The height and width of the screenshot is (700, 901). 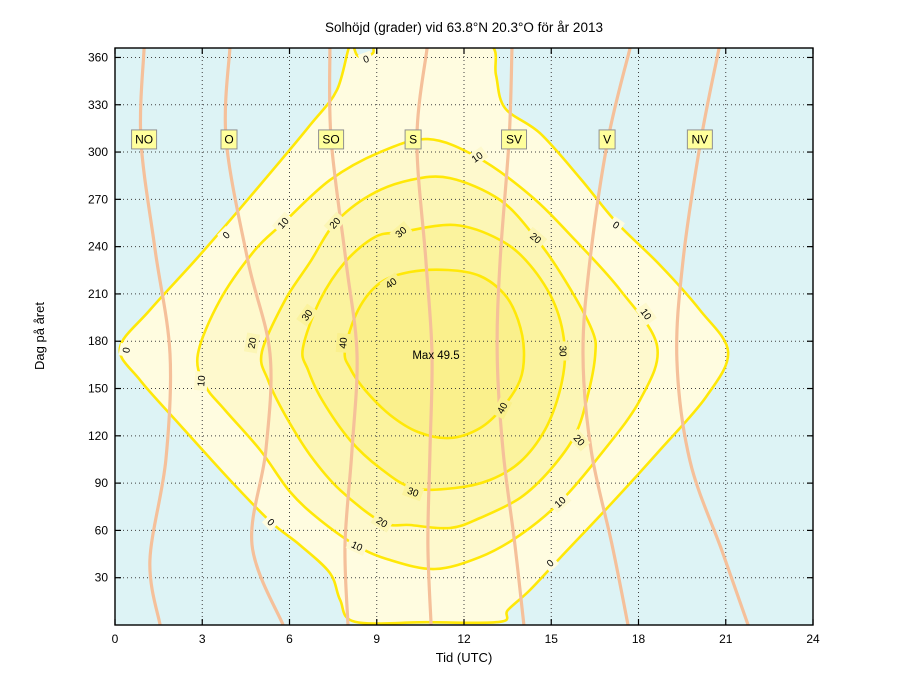 I want to click on contour-label-text: 20, so click(x=253, y=342).